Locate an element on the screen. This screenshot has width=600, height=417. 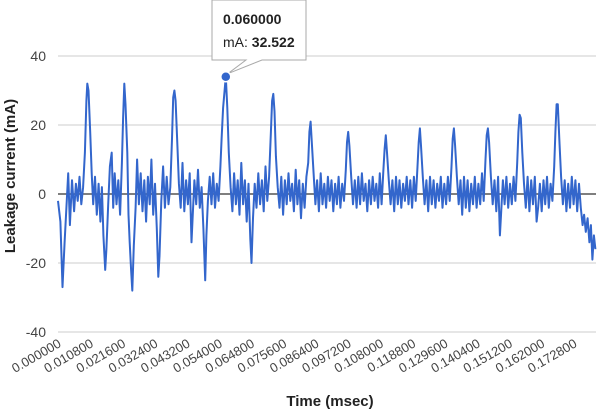
tooltip-box is located at coordinates (259, 37).